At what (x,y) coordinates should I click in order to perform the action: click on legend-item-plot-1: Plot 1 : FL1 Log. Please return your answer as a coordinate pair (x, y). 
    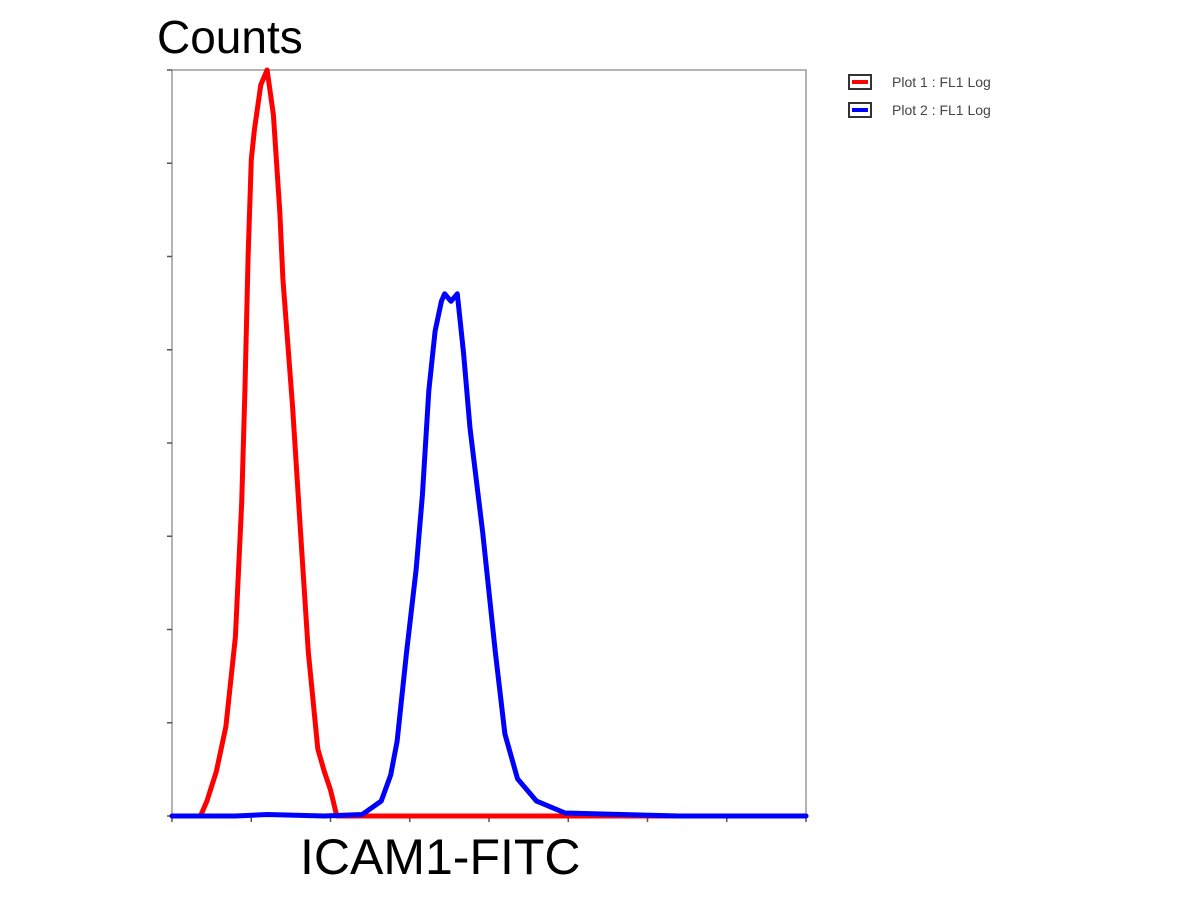
    Looking at the image, I should click on (919, 82).